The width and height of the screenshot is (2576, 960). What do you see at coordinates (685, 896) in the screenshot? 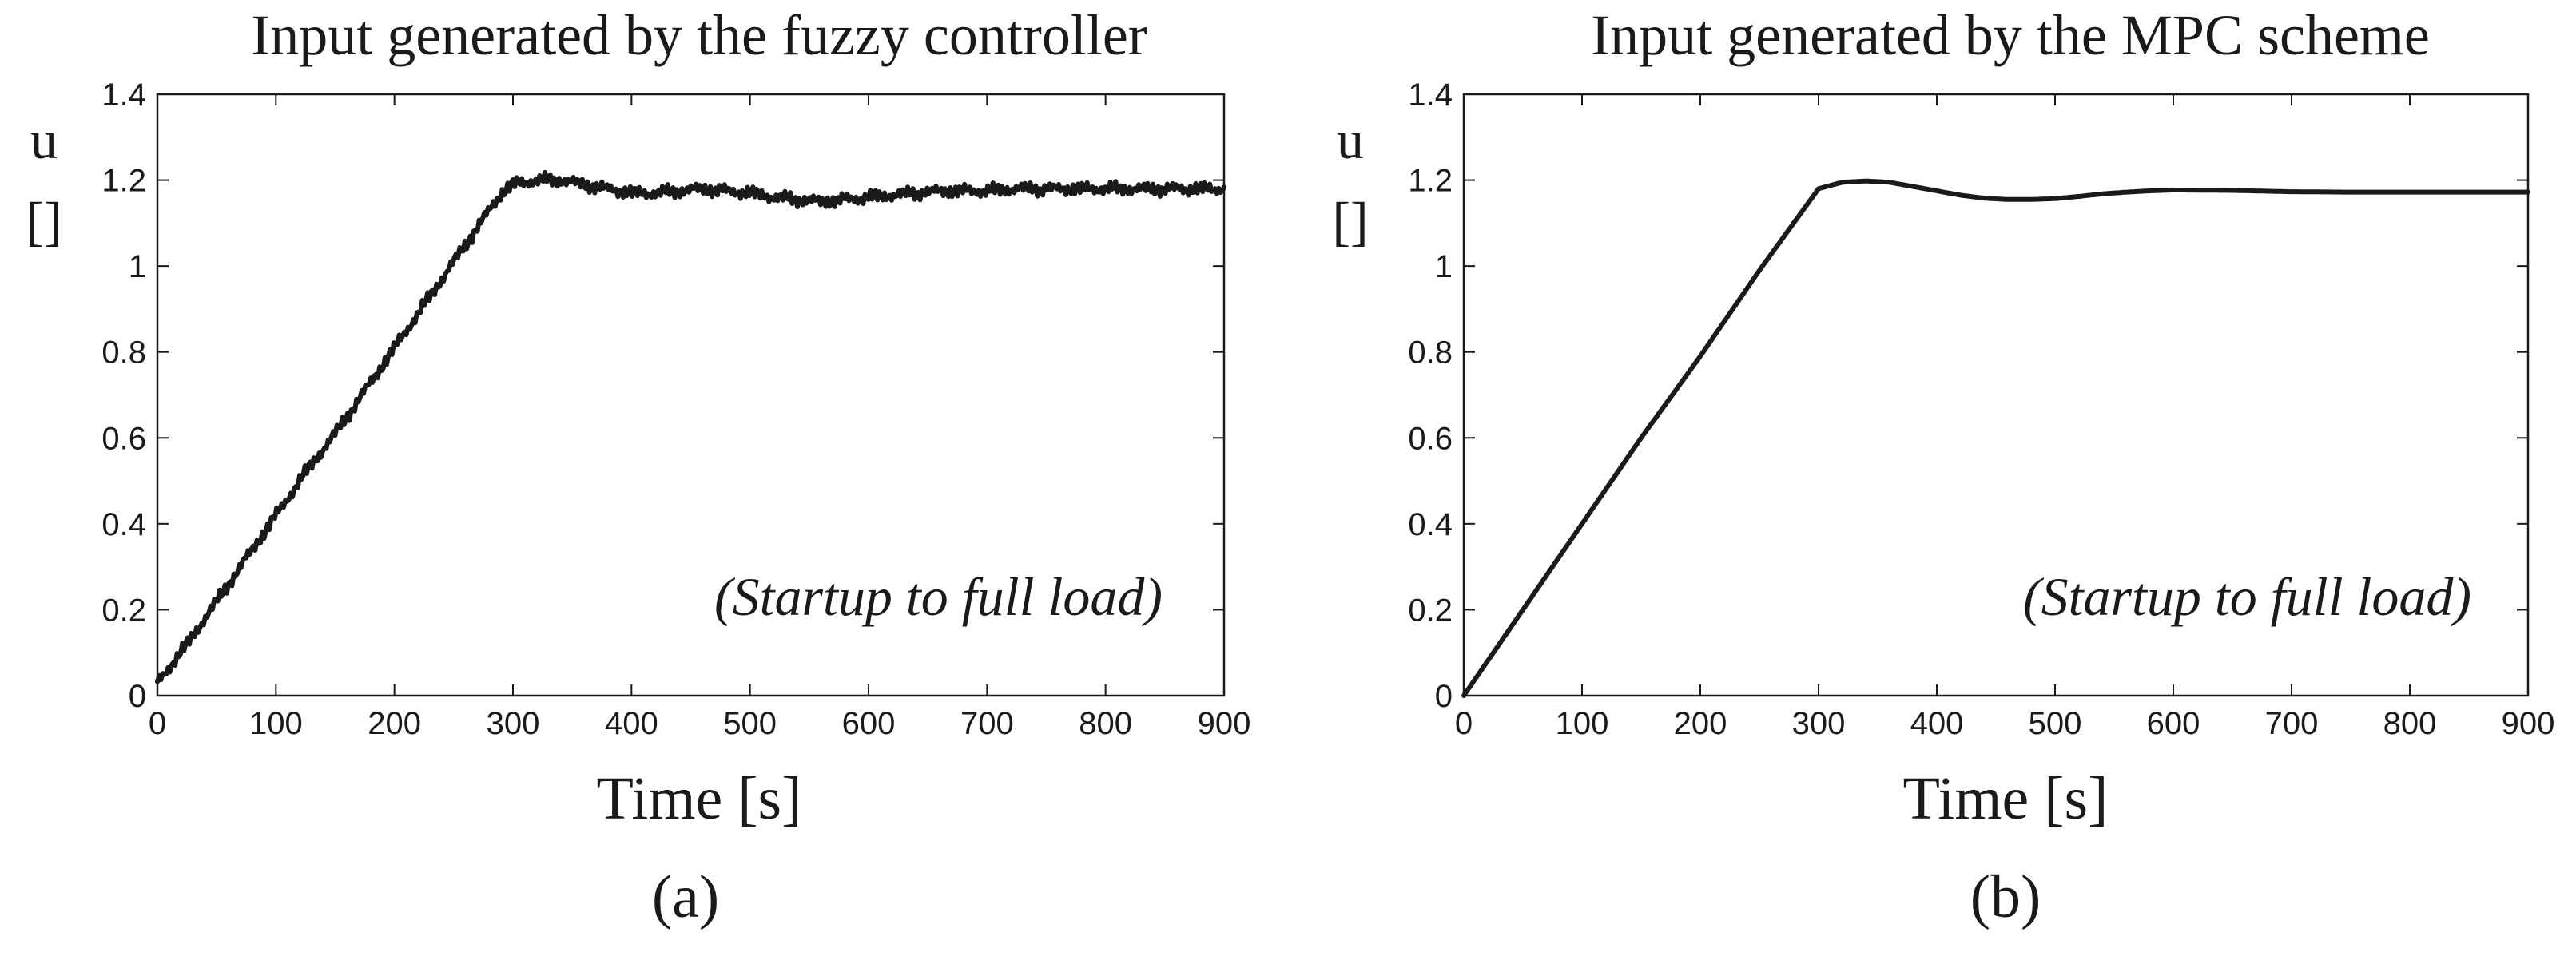
I see `panel-label: (a)` at bounding box center [685, 896].